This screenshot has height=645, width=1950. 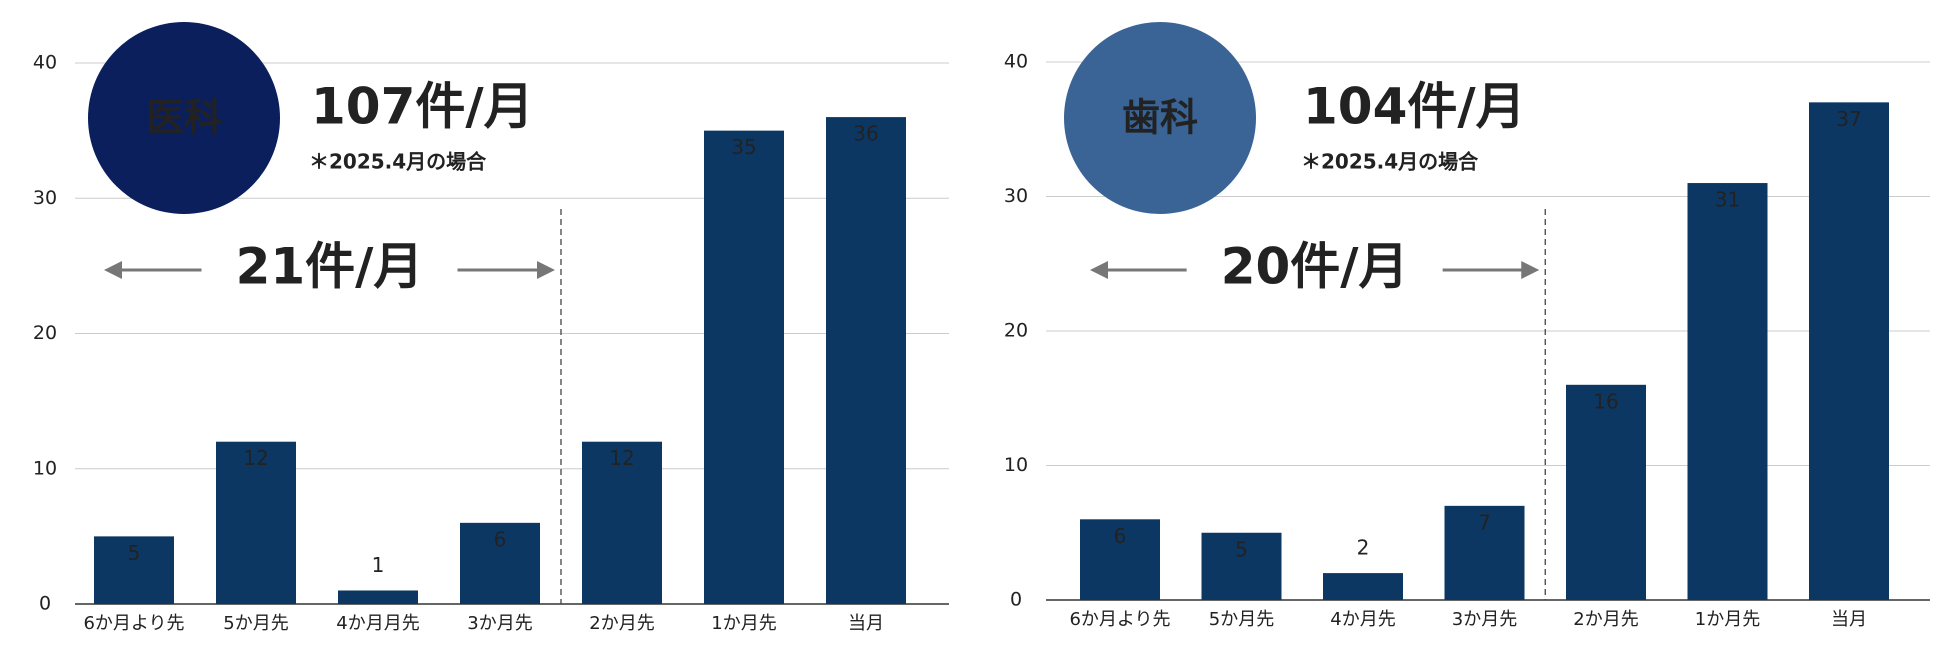 I want to click on data-label: 37, so click(x=1848, y=119).